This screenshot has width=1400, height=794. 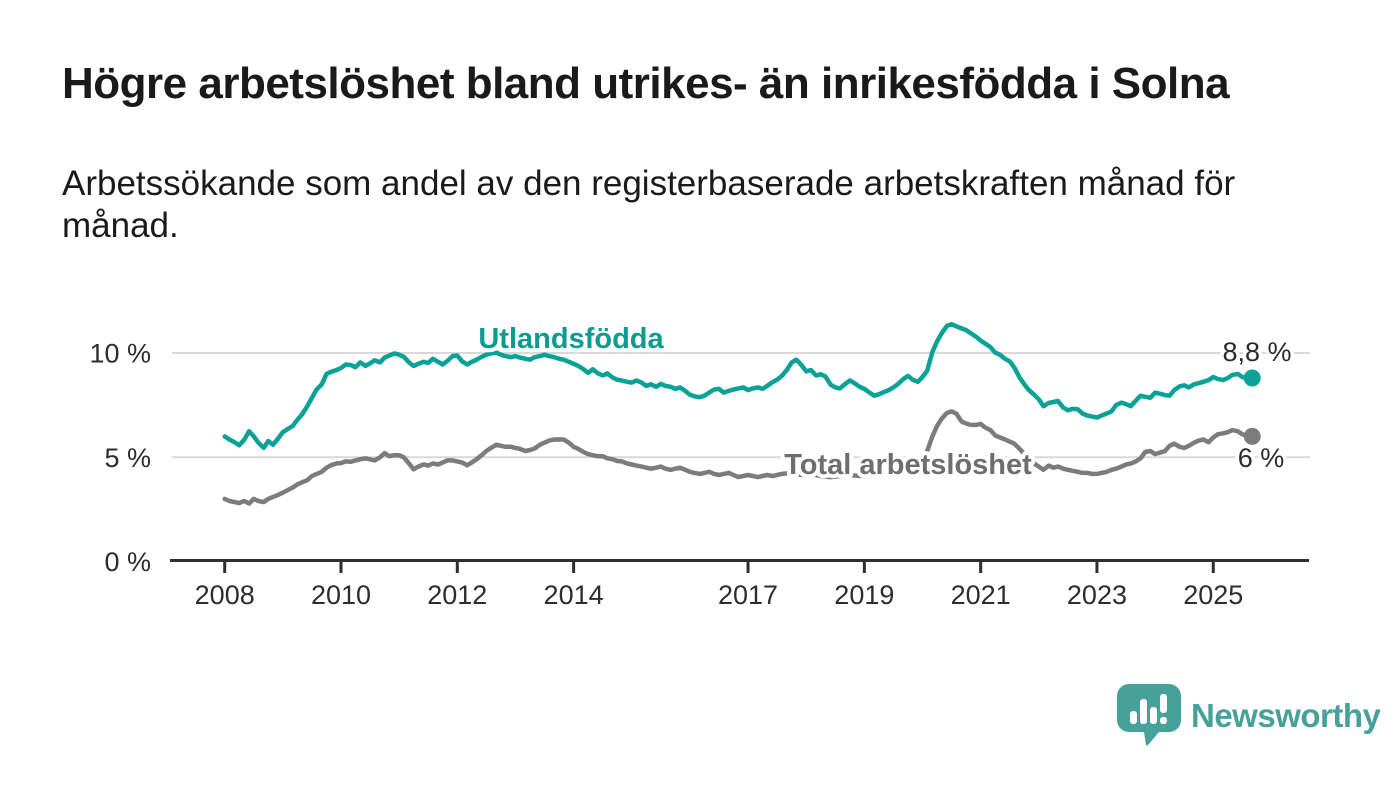 I want to click on y-tick-label-0: 0 %, so click(x=127, y=562).